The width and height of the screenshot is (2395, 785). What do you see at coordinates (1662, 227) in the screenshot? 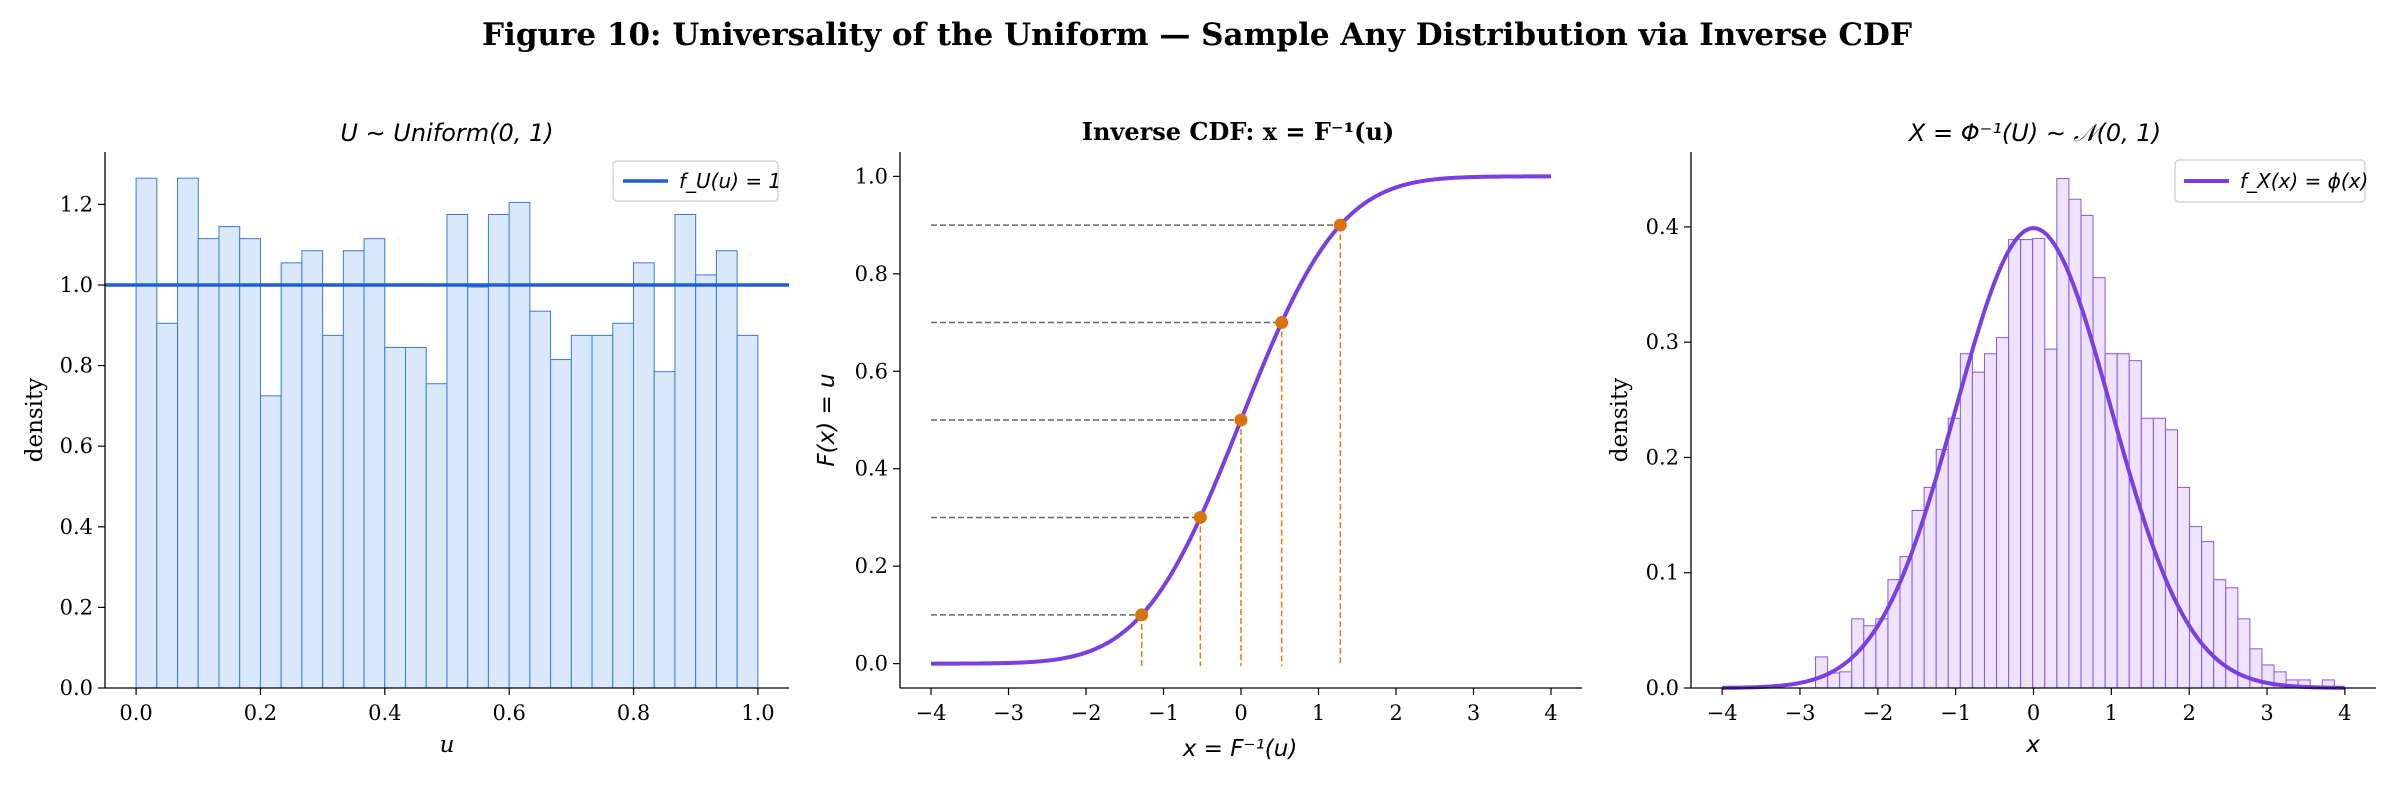
I see `panel3-ytick-label: 0.4` at bounding box center [1662, 227].